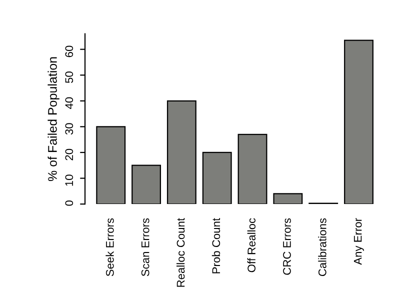 The height and width of the screenshot is (305, 400). I want to click on y-tick-label: 60, so click(69, 52).